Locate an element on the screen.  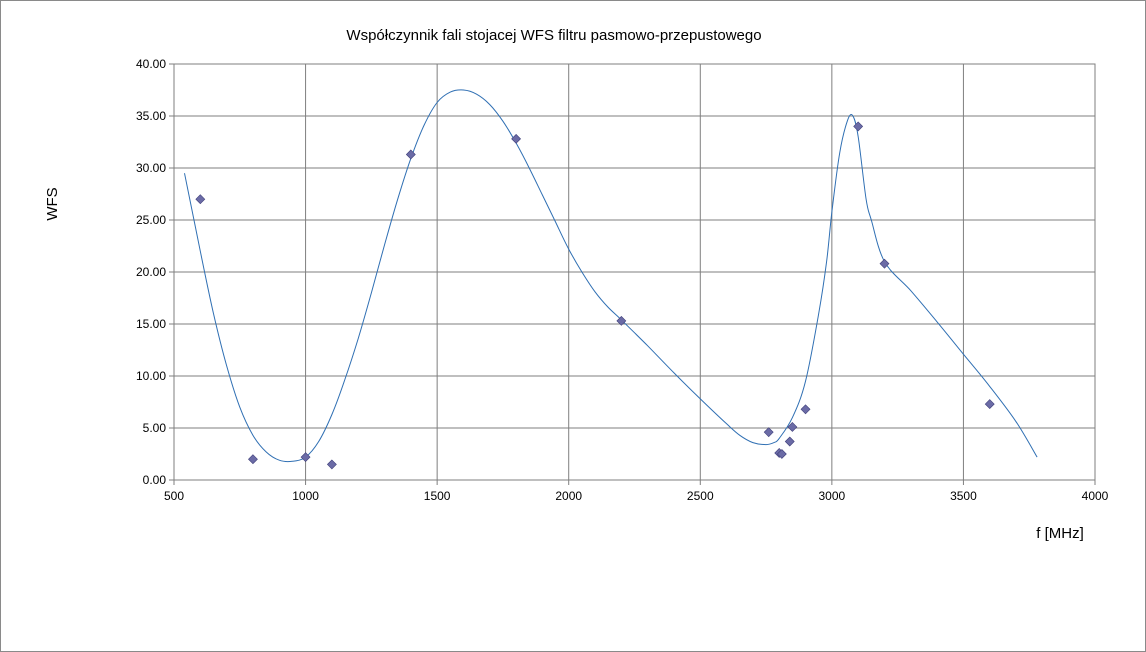
x-tick-label: 2500 is located at coordinates (700, 496).